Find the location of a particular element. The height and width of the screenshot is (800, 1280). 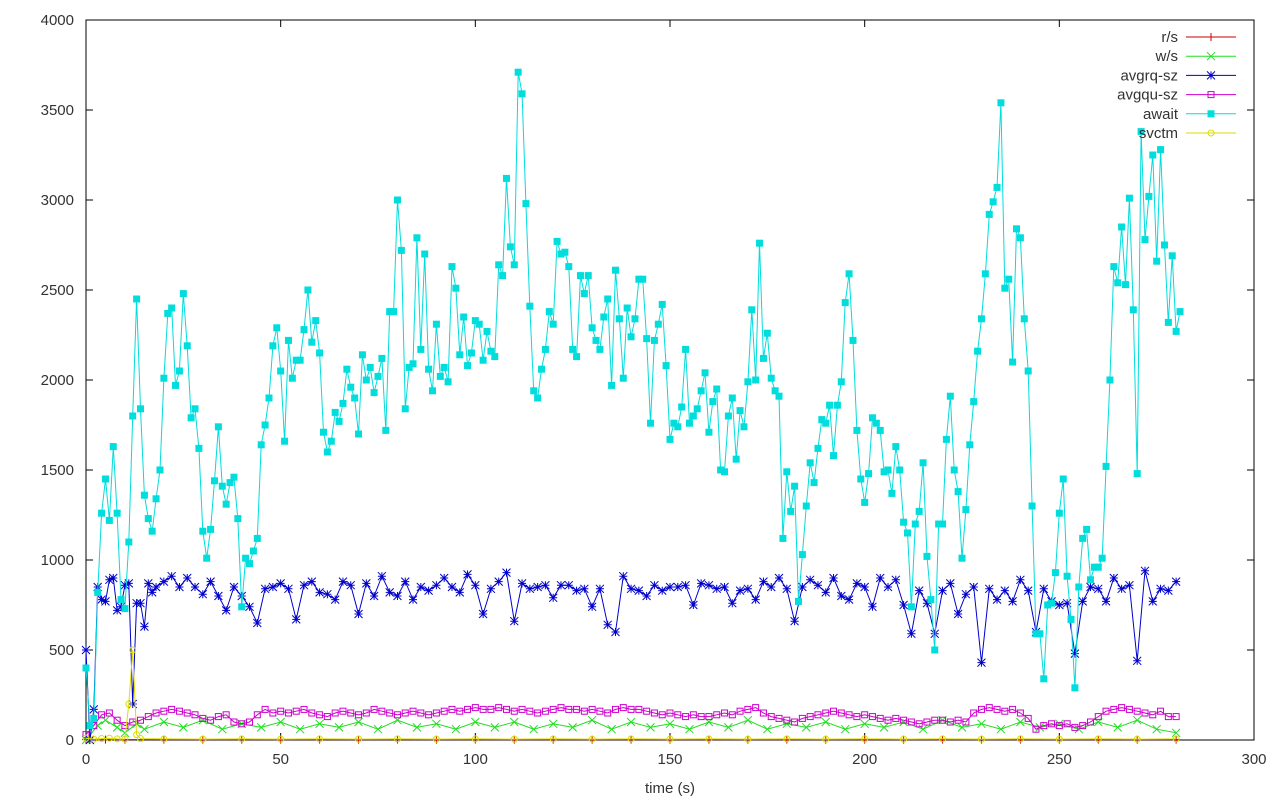

legend-label: svctm is located at coordinates (1158, 133).